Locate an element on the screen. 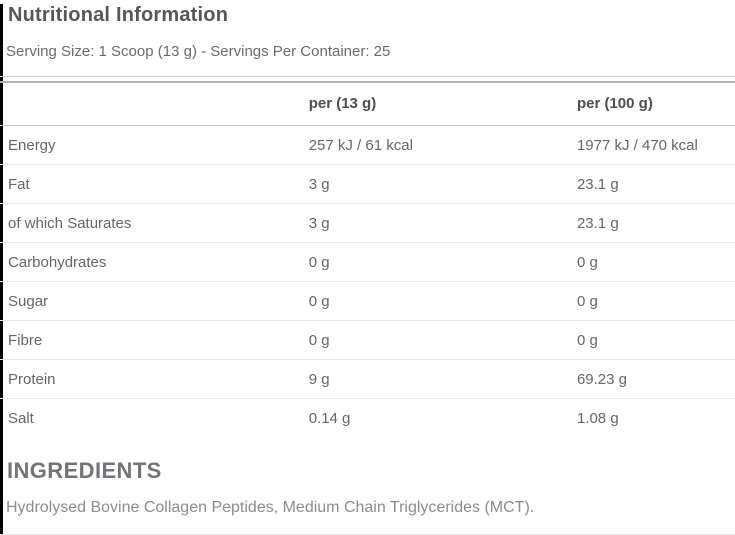 The width and height of the screenshot is (735, 535). column-header-per-serving: per (13 g) is located at coordinates (442, 103).